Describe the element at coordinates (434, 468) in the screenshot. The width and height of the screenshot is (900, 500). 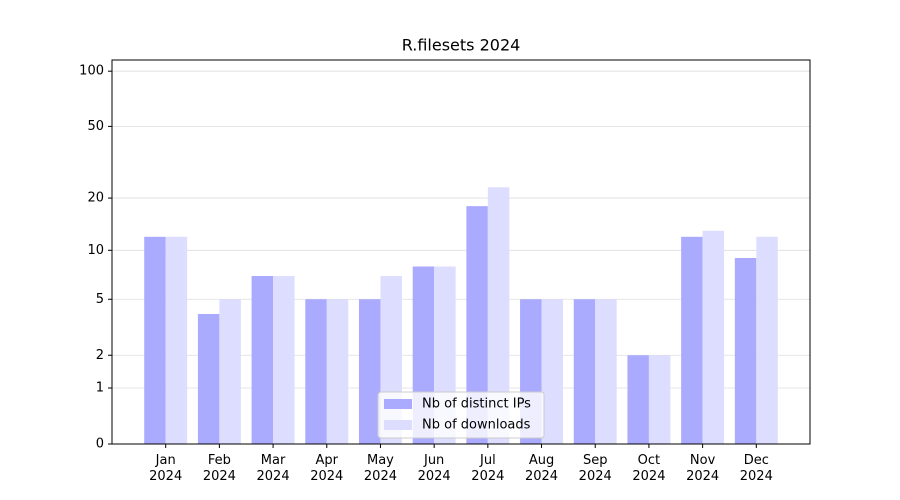
I see `x-tick-label: Jun 2024` at that location.